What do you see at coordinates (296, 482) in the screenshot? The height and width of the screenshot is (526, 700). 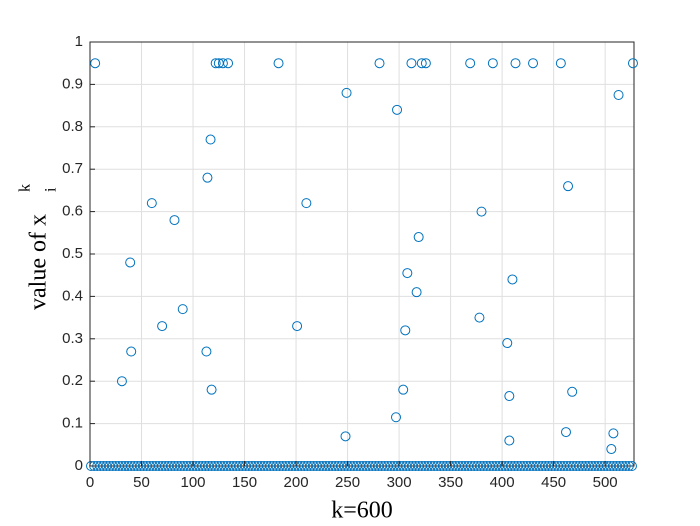 I see `x-tick-label: 200` at bounding box center [296, 482].